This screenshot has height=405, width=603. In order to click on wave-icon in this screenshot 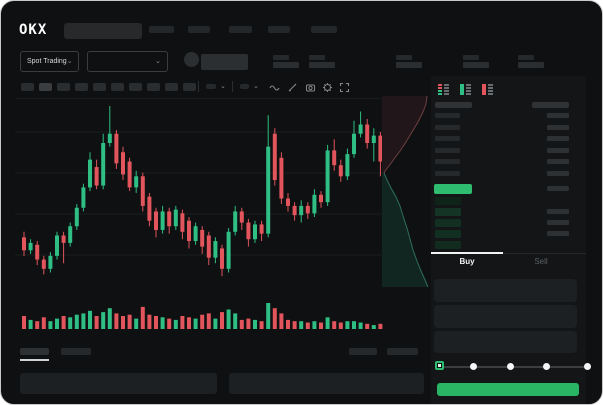, I will do `click(274, 87)`.